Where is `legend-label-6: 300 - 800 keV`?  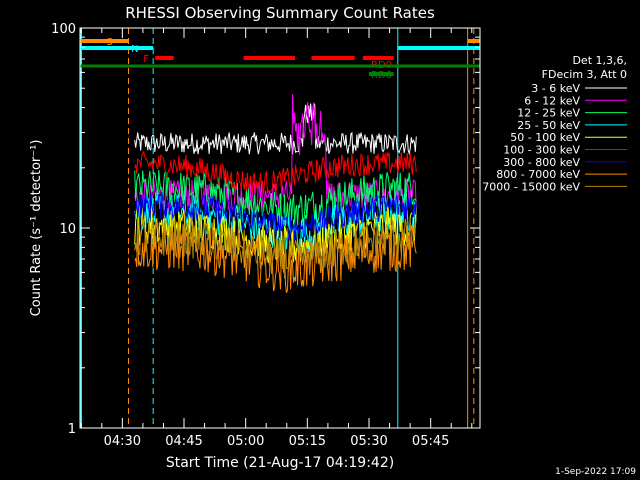 legend-label-6: 300 - 800 keV is located at coordinates (541, 162).